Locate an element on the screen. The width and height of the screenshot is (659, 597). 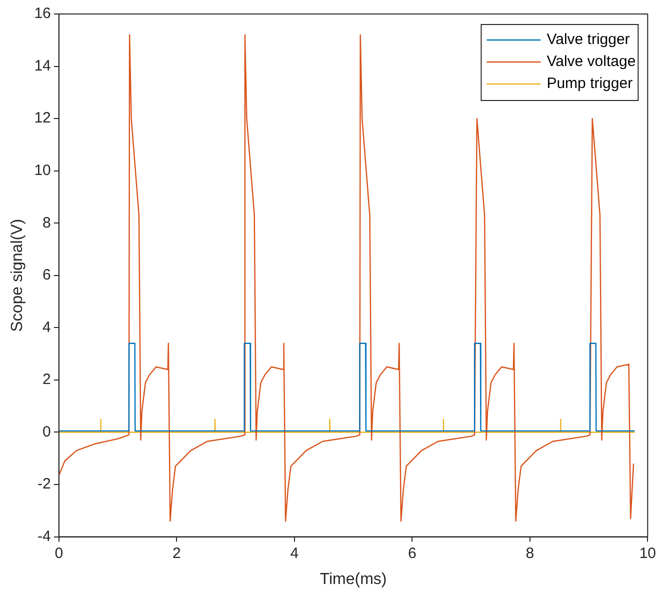
legend-label: Pump trigger is located at coordinates (589, 83).